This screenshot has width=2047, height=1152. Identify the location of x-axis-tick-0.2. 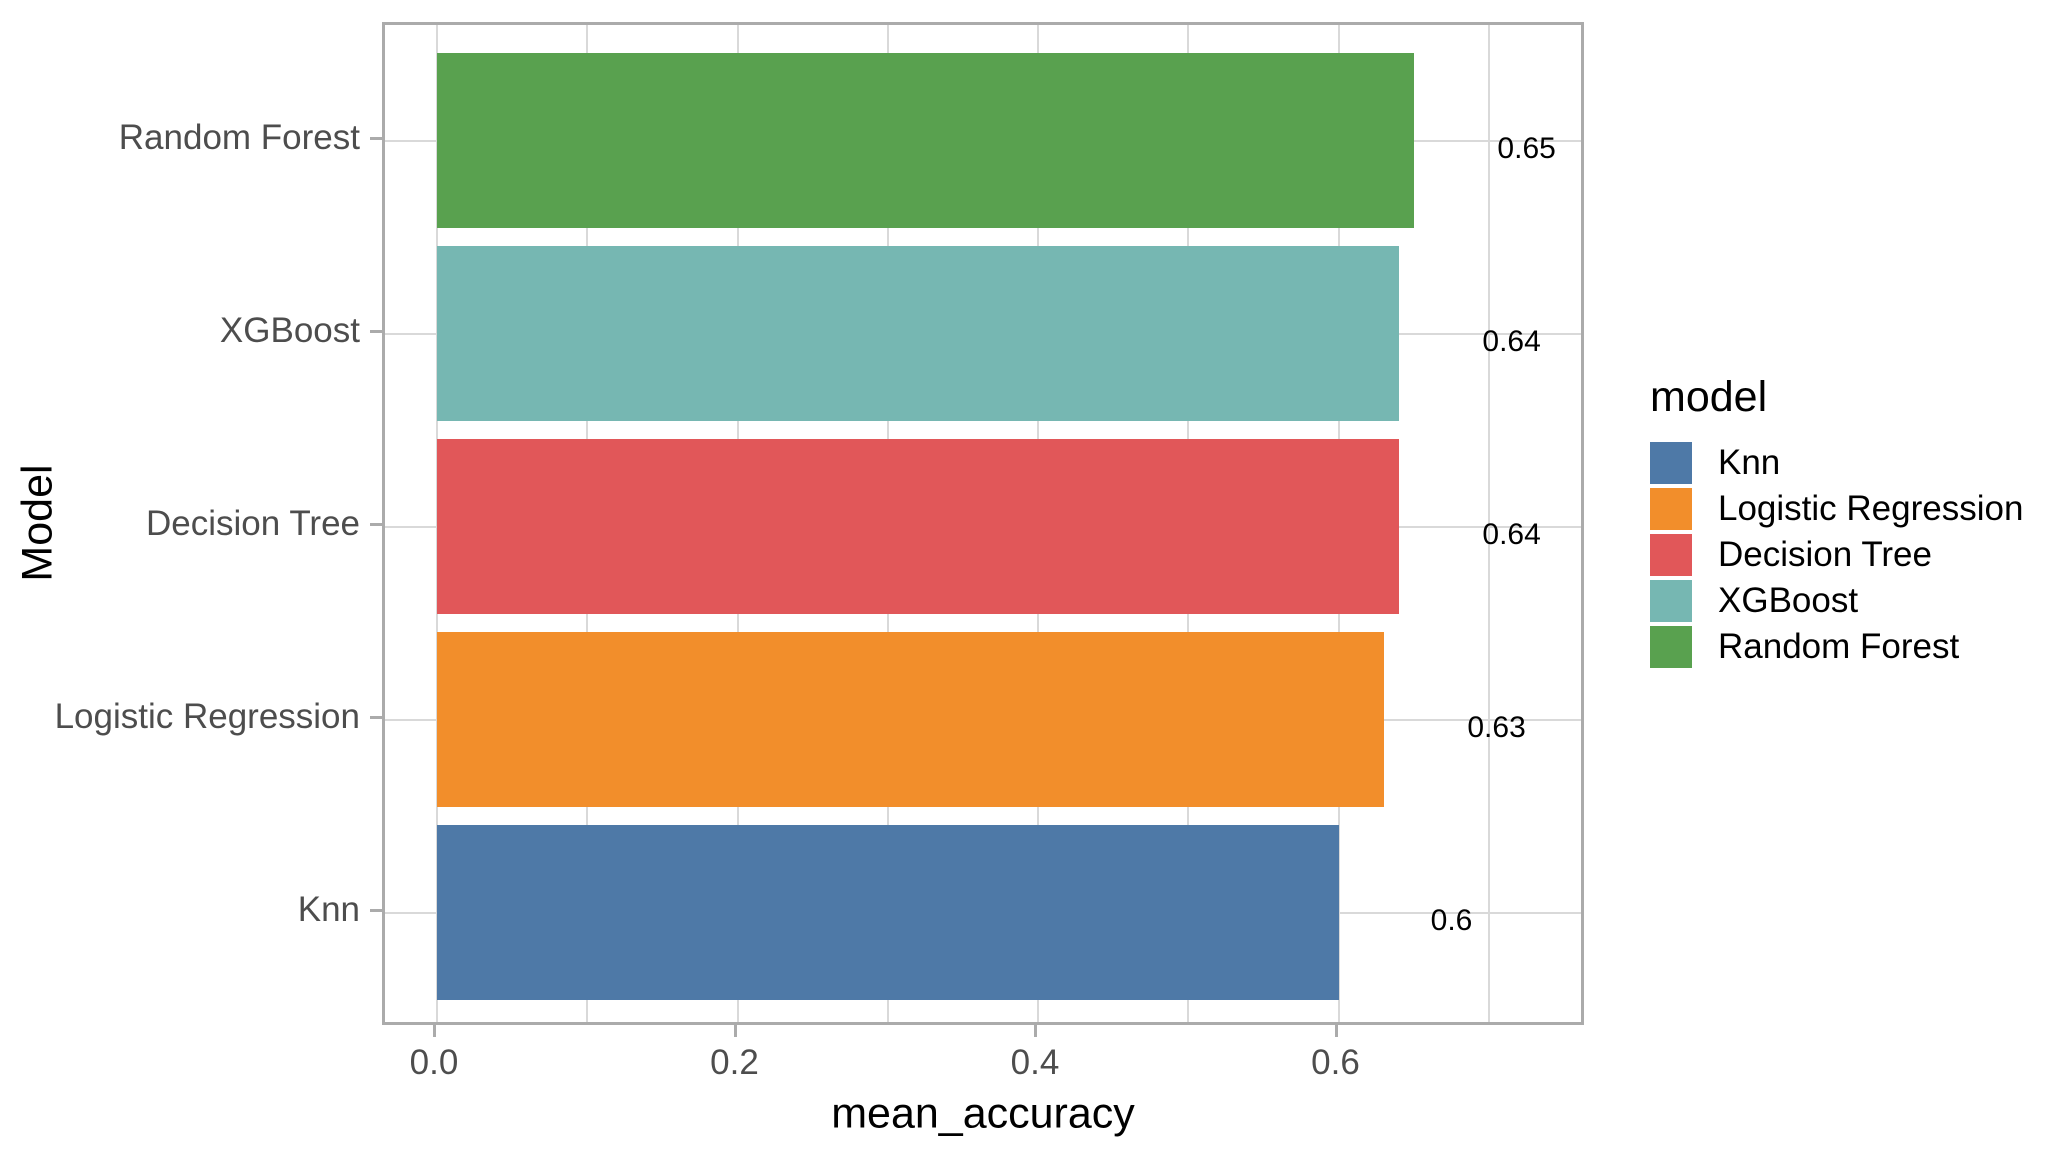
(735, 1031).